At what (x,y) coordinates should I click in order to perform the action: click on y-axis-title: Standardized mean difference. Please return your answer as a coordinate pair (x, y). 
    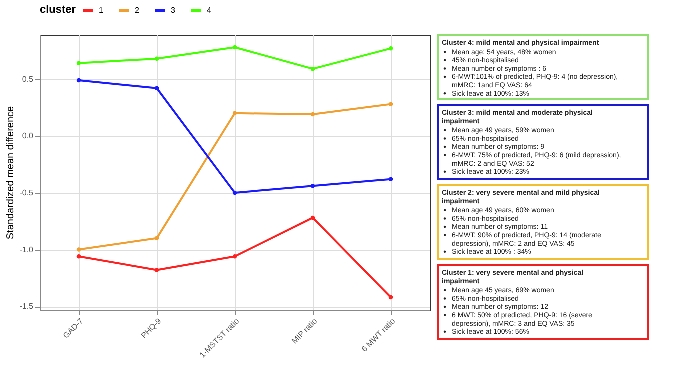
    Looking at the image, I should click on (11, 173).